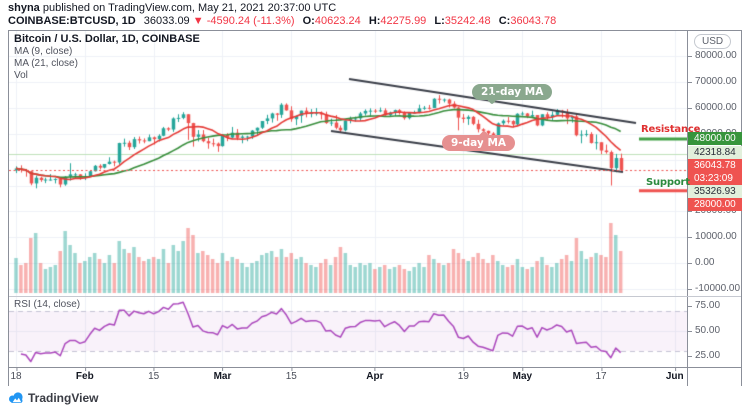  Describe the element at coordinates (715, 172) in the screenshot. I see `price-axis-badge: 36043.78 03:23:09` at that location.